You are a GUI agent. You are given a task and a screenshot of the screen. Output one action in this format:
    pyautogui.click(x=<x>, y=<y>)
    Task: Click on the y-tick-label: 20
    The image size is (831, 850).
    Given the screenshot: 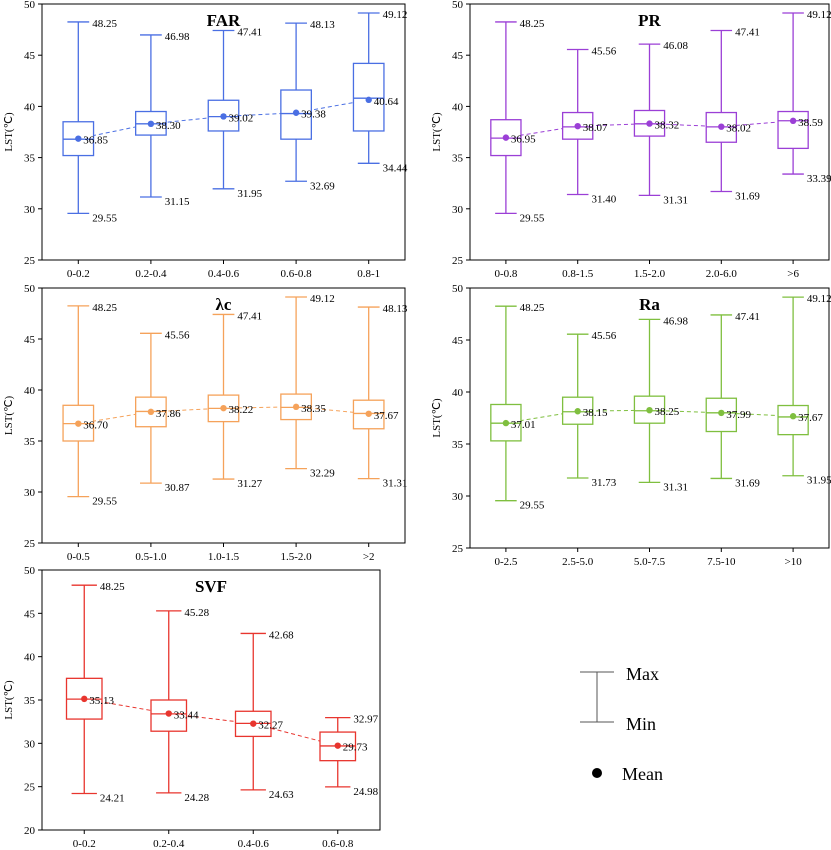 What is the action you would take?
    pyautogui.click(x=30, y=831)
    